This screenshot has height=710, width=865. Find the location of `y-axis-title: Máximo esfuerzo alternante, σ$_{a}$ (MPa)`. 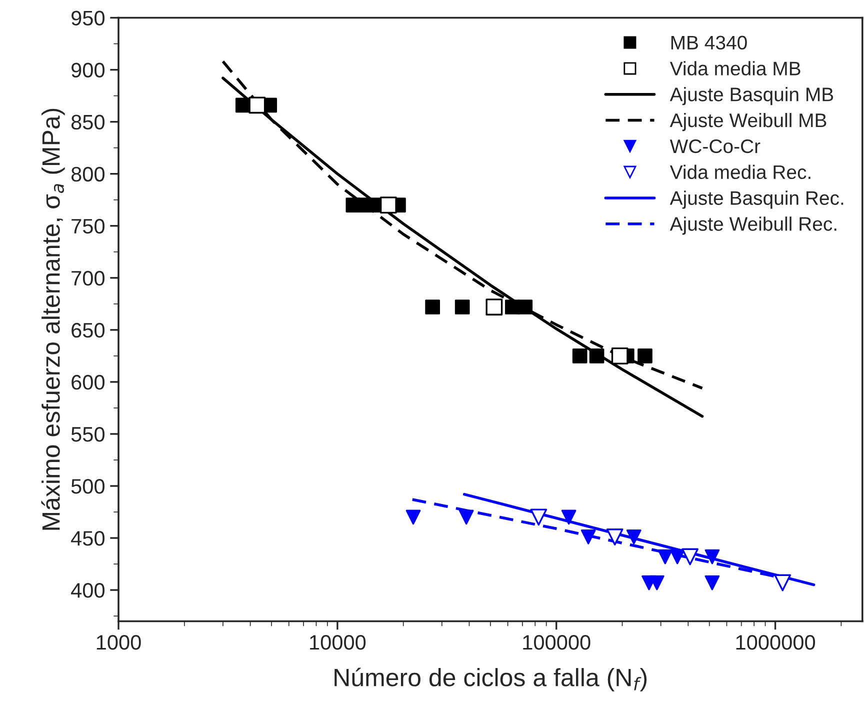

y-axis-title: Máximo esfuerzo alternante, σ$_{a}$ (MPa) is located at coordinates (53, 319).